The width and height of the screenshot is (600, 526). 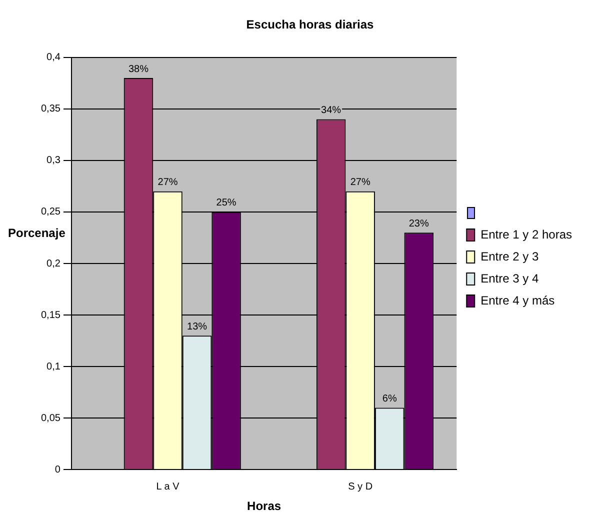 I want to click on data-label: 13%, so click(x=197, y=326).